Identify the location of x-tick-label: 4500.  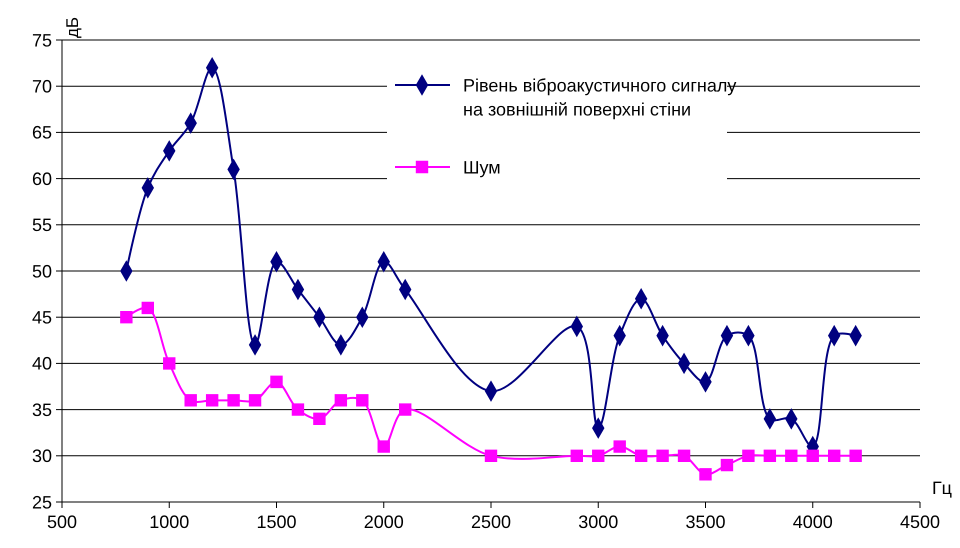
(920, 522).